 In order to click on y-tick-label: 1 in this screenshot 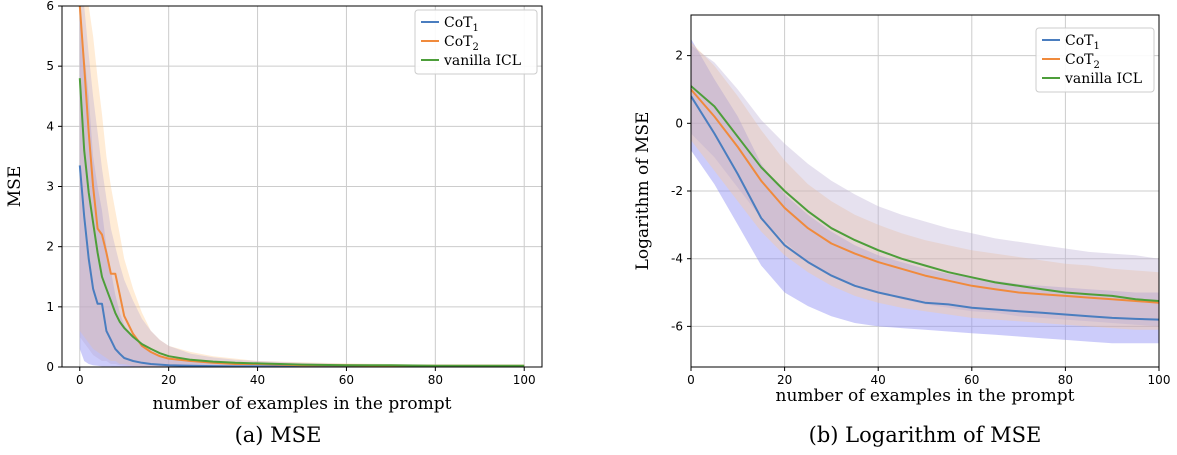, I will do `click(50, 307)`.